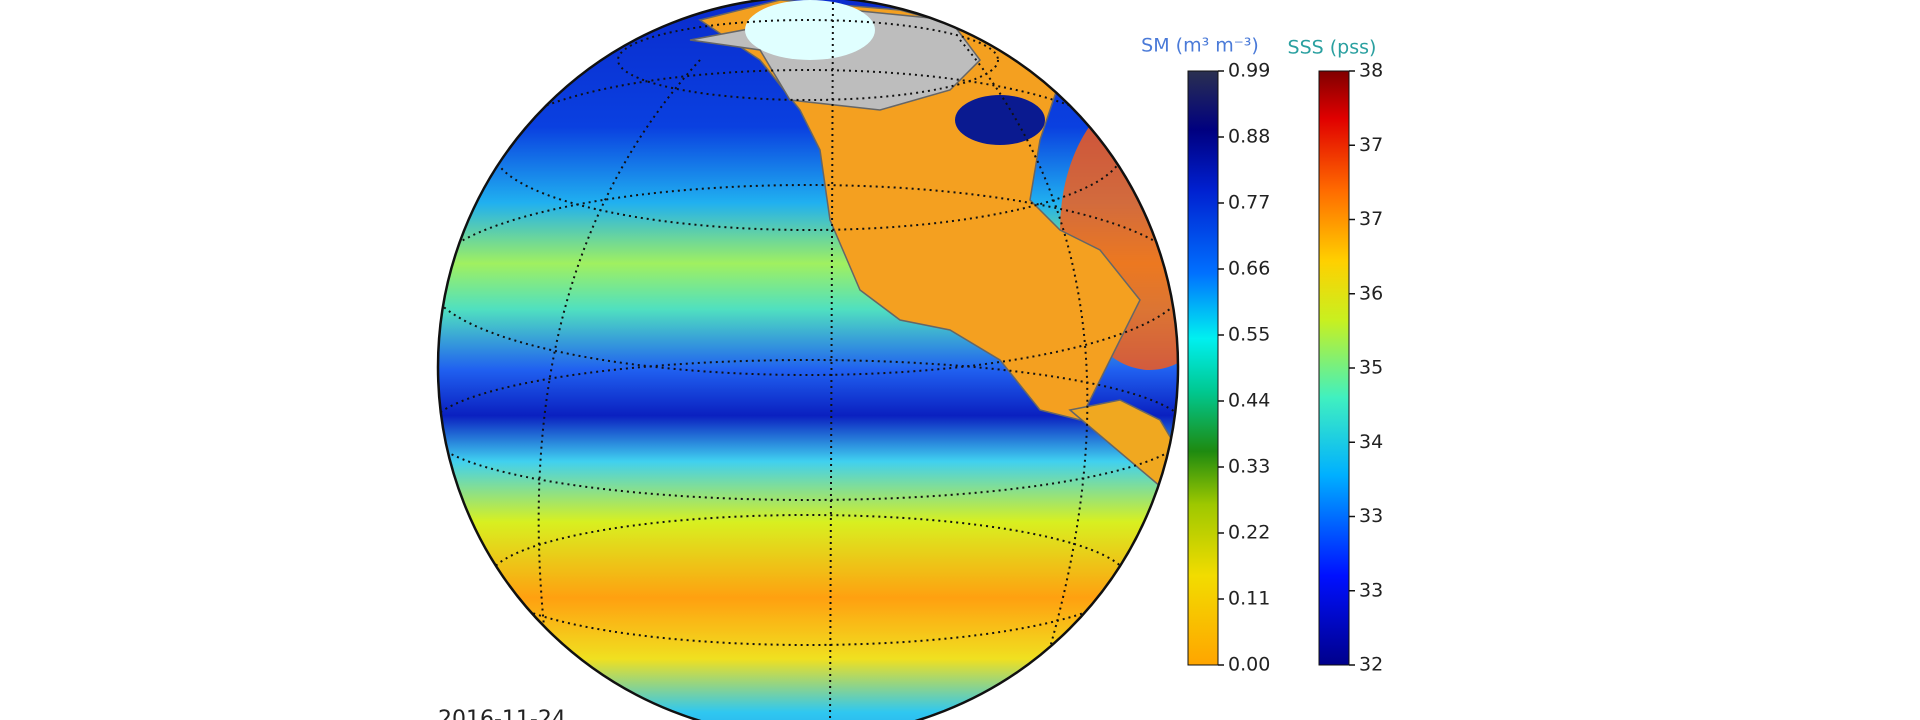  What do you see at coordinates (810, 30) in the screenshot?
I see `ice` at bounding box center [810, 30].